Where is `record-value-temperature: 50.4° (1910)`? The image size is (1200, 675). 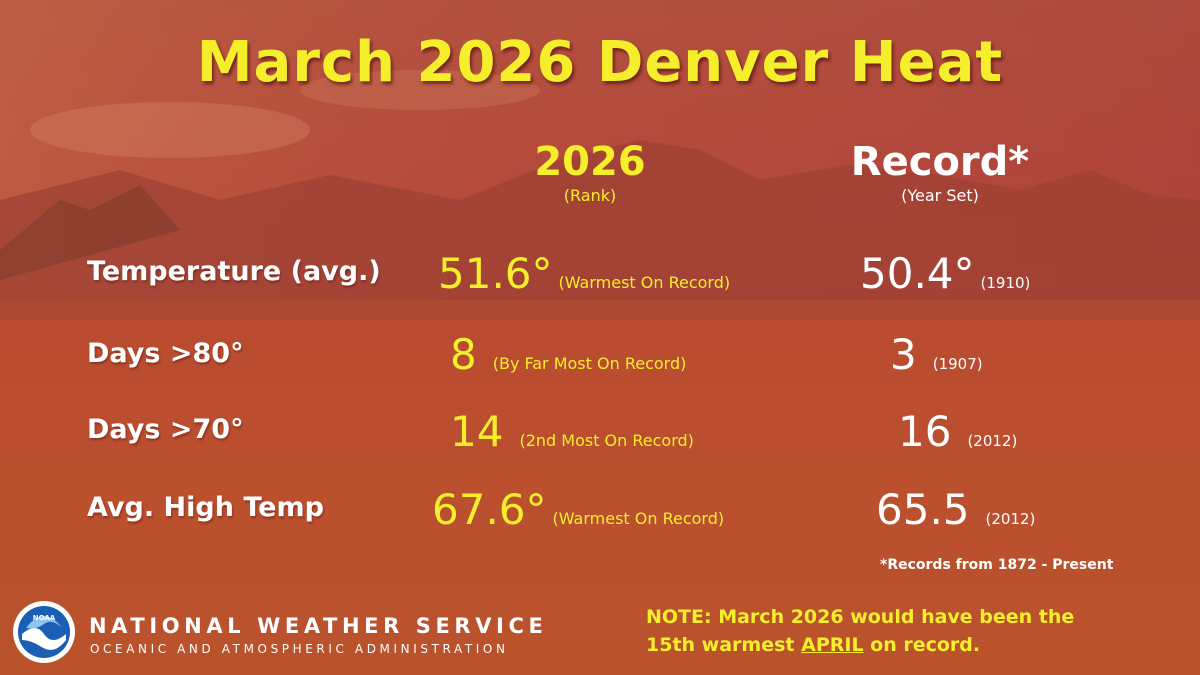 record-value-temperature: 50.4° (1910) is located at coordinates (945, 273).